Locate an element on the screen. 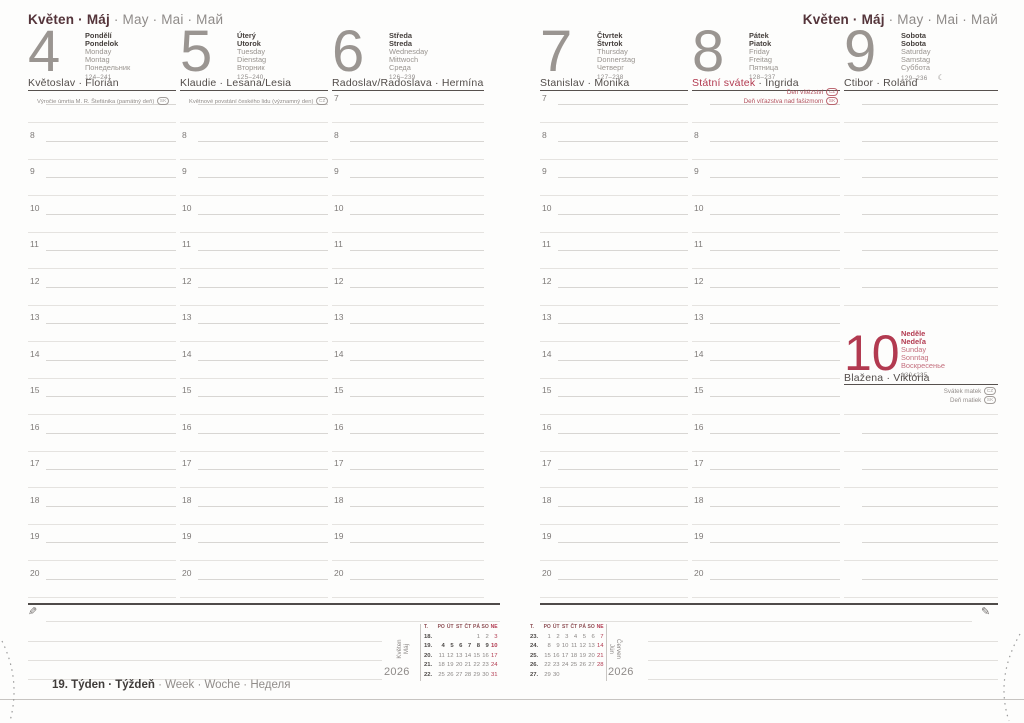 The width and height of the screenshot is (1024, 723). hour-label: 8 is located at coordinates (184, 134).